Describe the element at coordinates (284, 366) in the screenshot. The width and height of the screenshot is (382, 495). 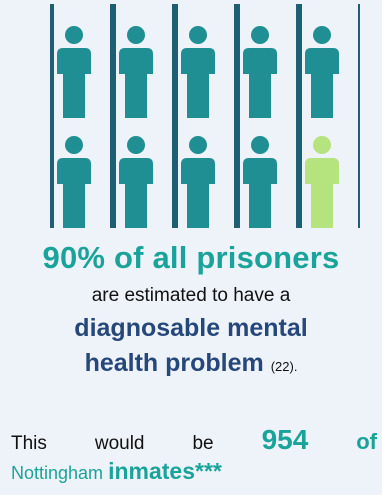
I see `reference-number: (22).` at that location.